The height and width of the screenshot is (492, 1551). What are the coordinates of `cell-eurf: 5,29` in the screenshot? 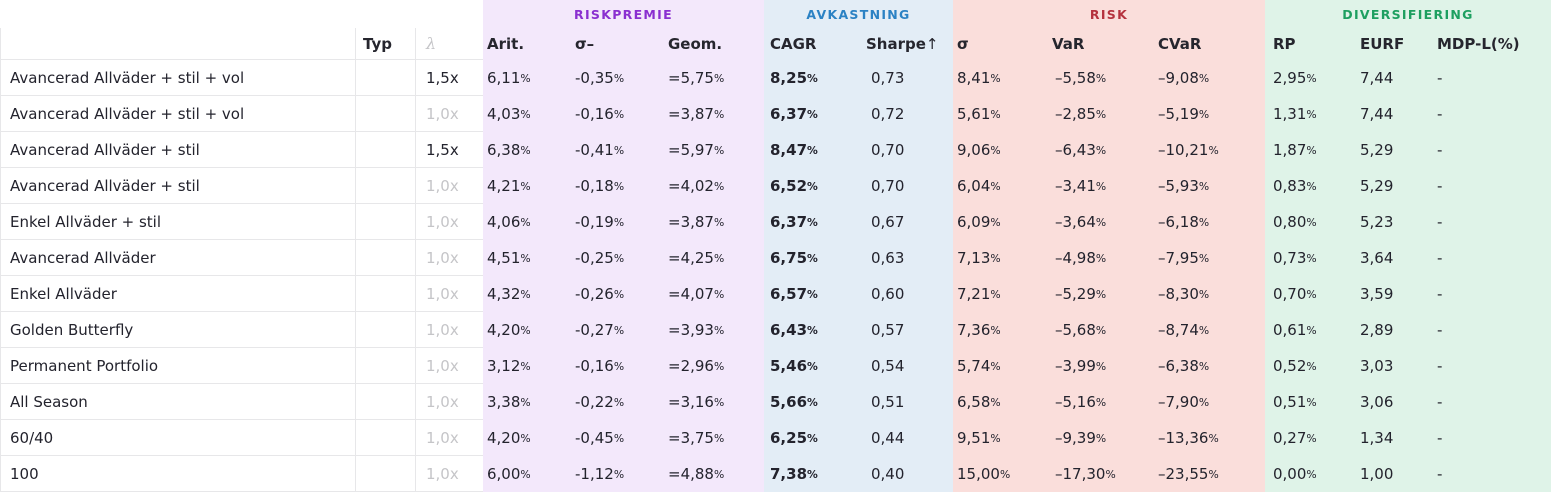 It's located at (1391, 150).